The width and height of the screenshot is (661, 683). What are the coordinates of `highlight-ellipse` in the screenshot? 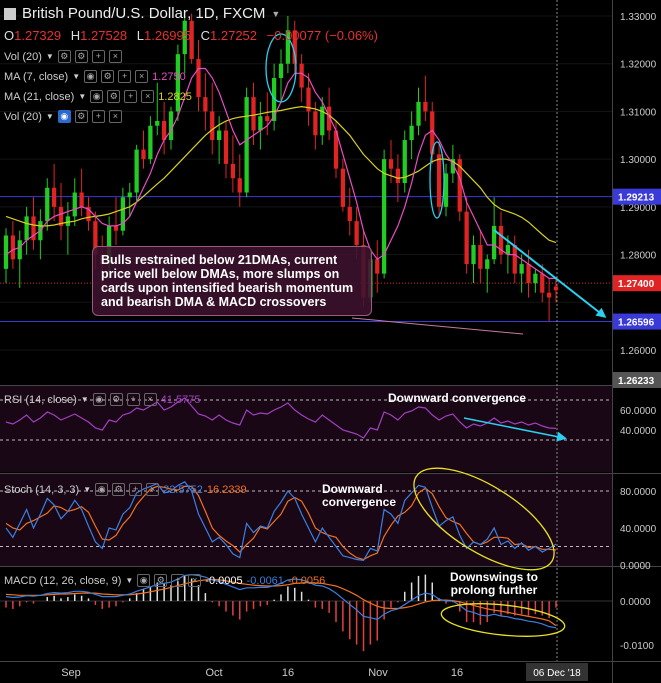 It's located at (281, 68).